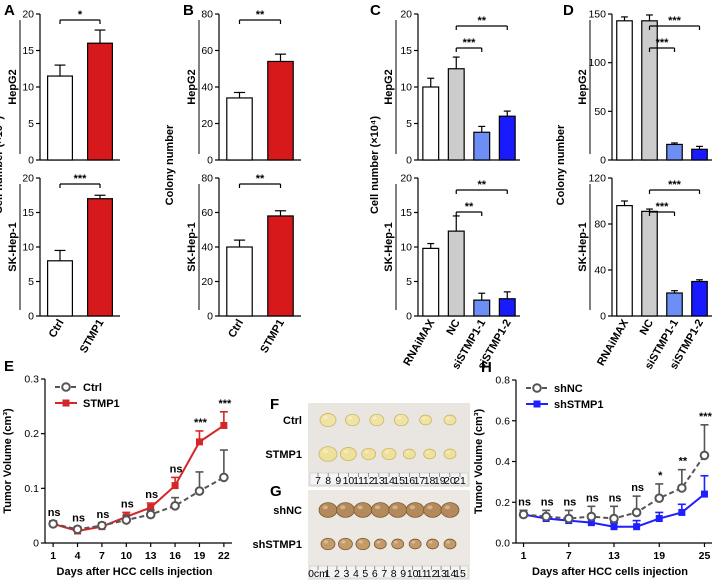 This screenshot has height=588, width=724. I want to click on subplot-0: 0 20 40 60 80 HepG2 **, so click(243, 88).